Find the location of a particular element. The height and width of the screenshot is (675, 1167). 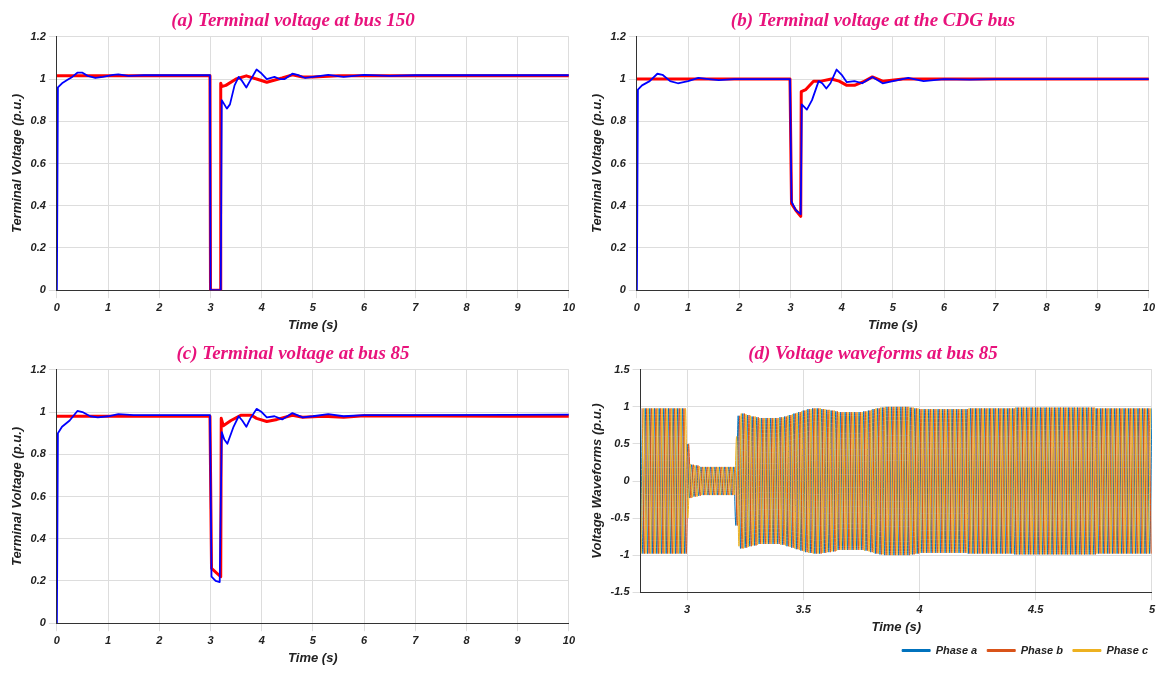

y-tick-label: 1.5 is located at coordinates (622, 368).